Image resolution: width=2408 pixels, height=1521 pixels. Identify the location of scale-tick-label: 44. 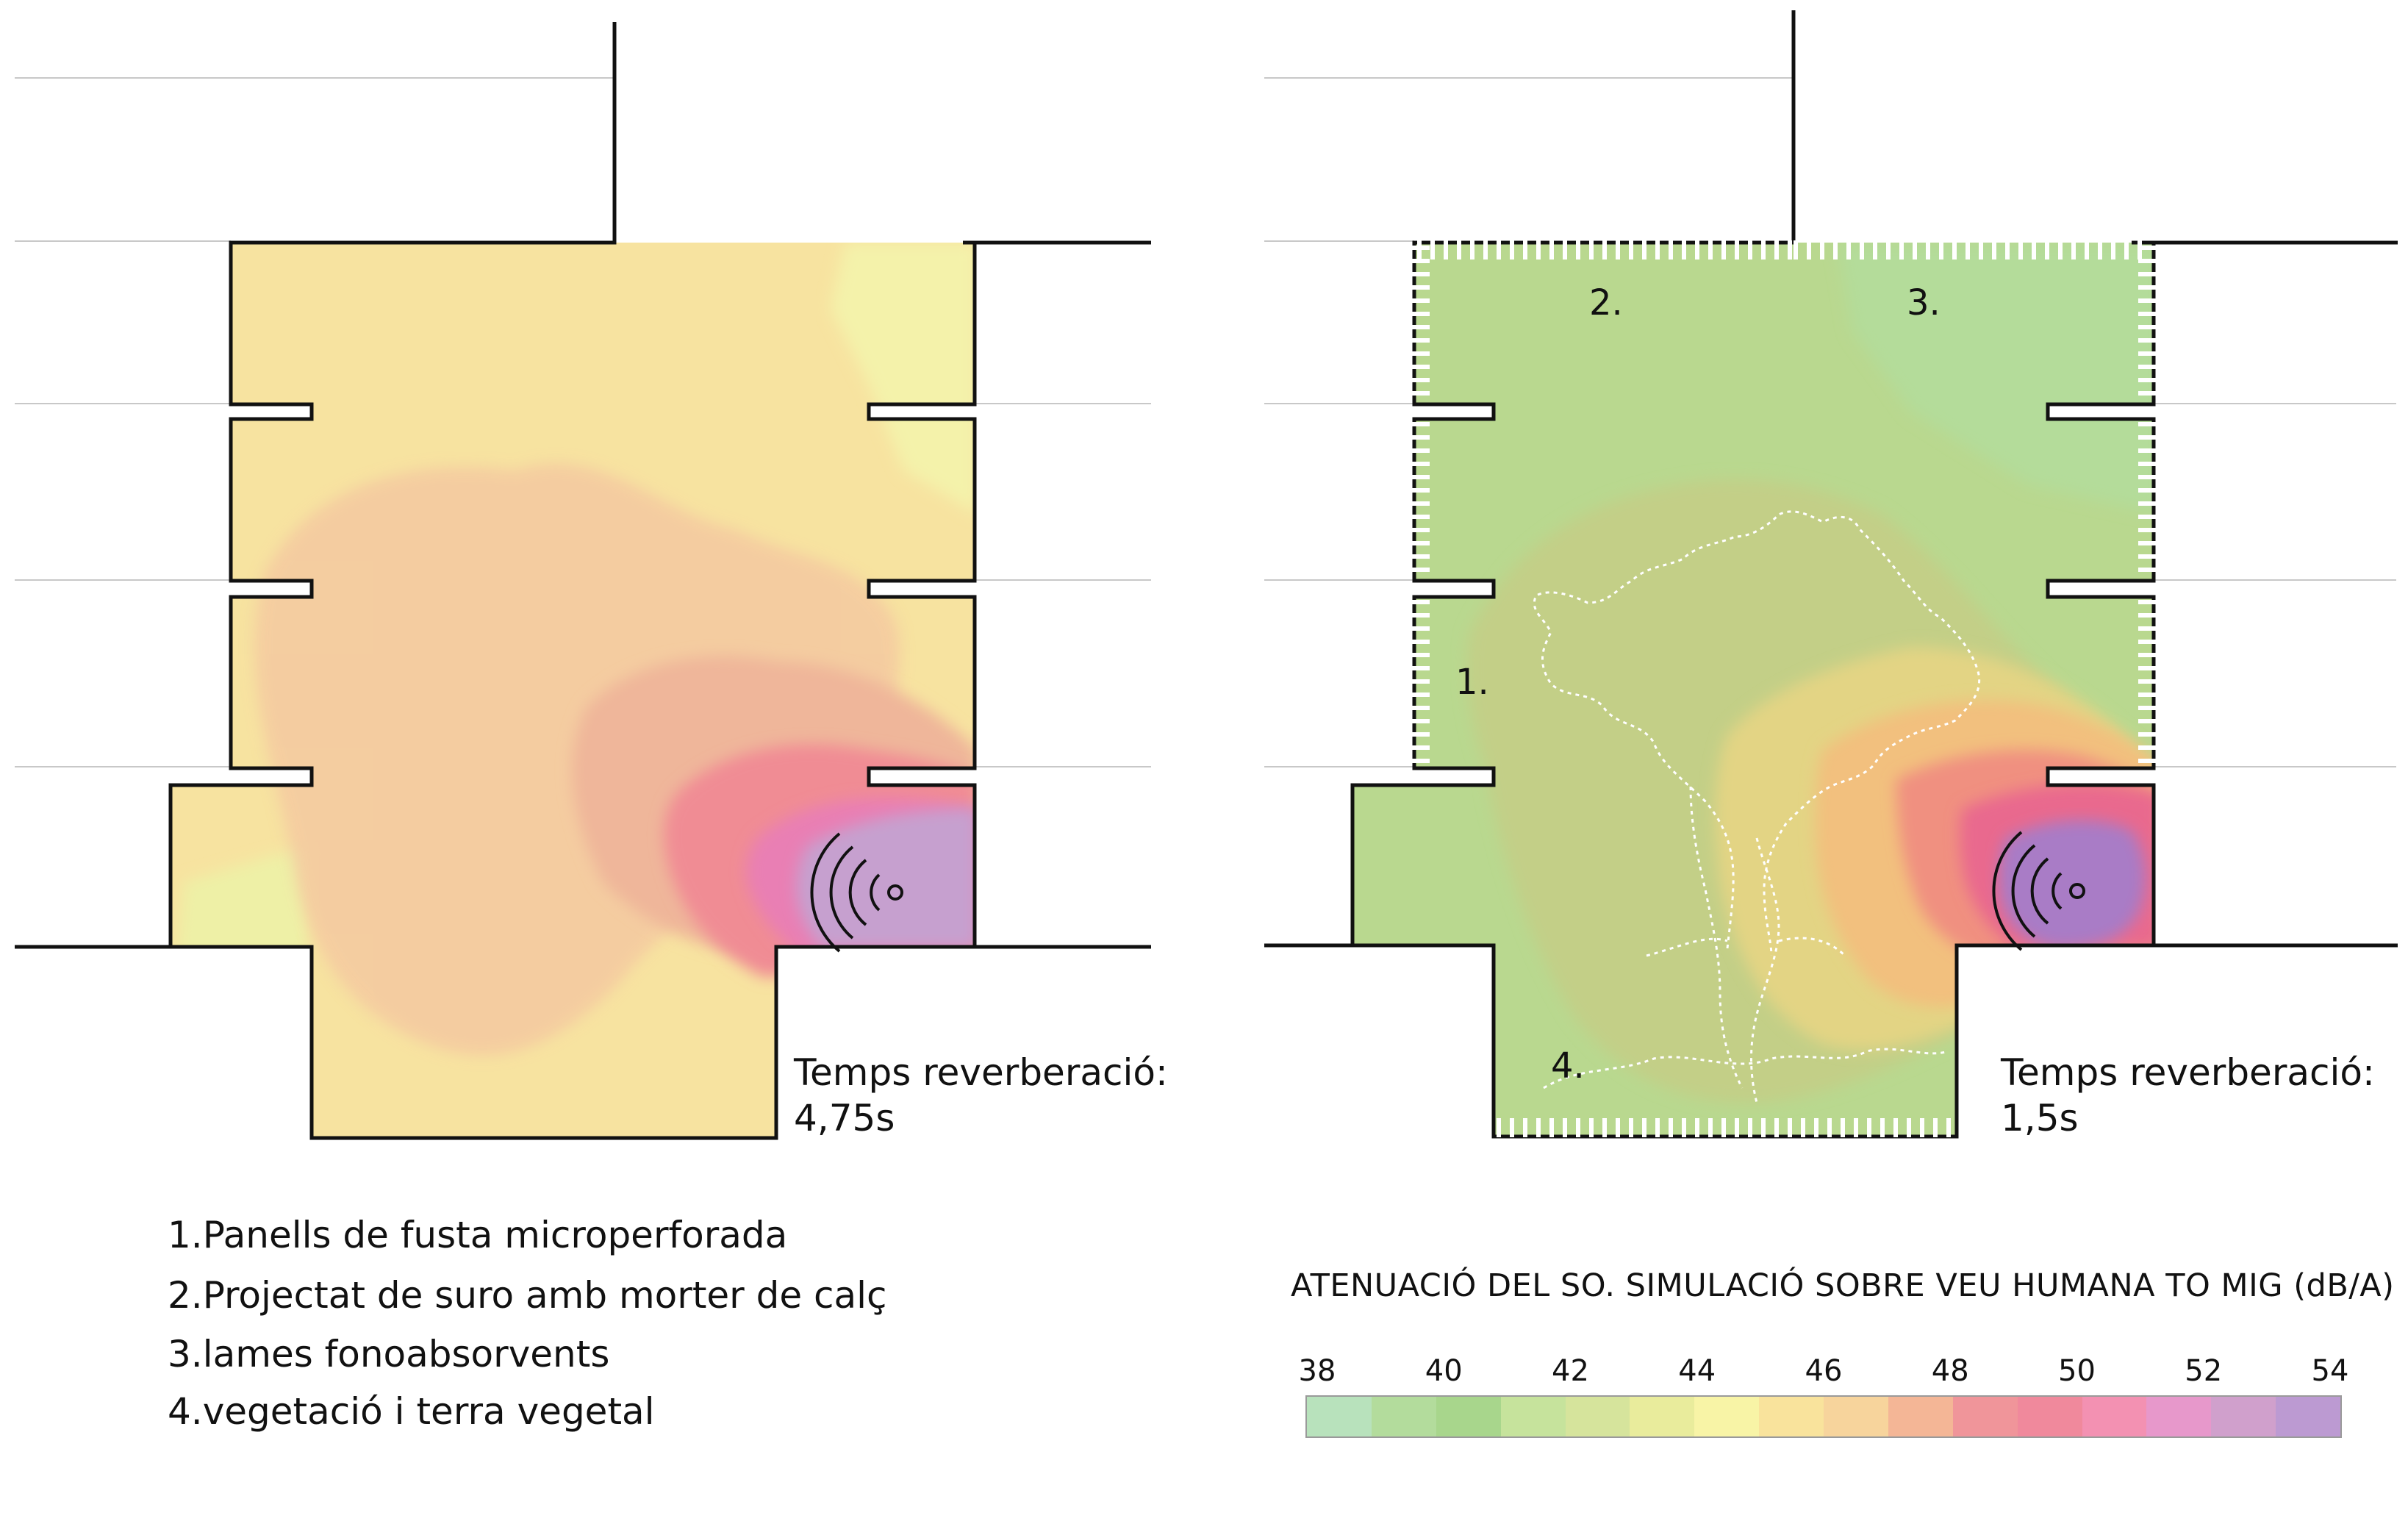
(1697, 1371).